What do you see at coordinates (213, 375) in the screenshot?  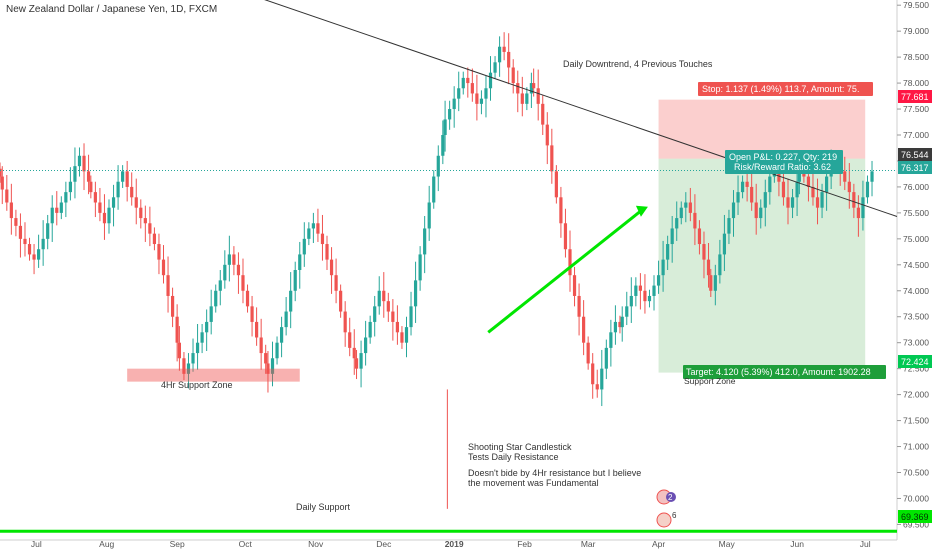 I see `support-zone-rect` at bounding box center [213, 375].